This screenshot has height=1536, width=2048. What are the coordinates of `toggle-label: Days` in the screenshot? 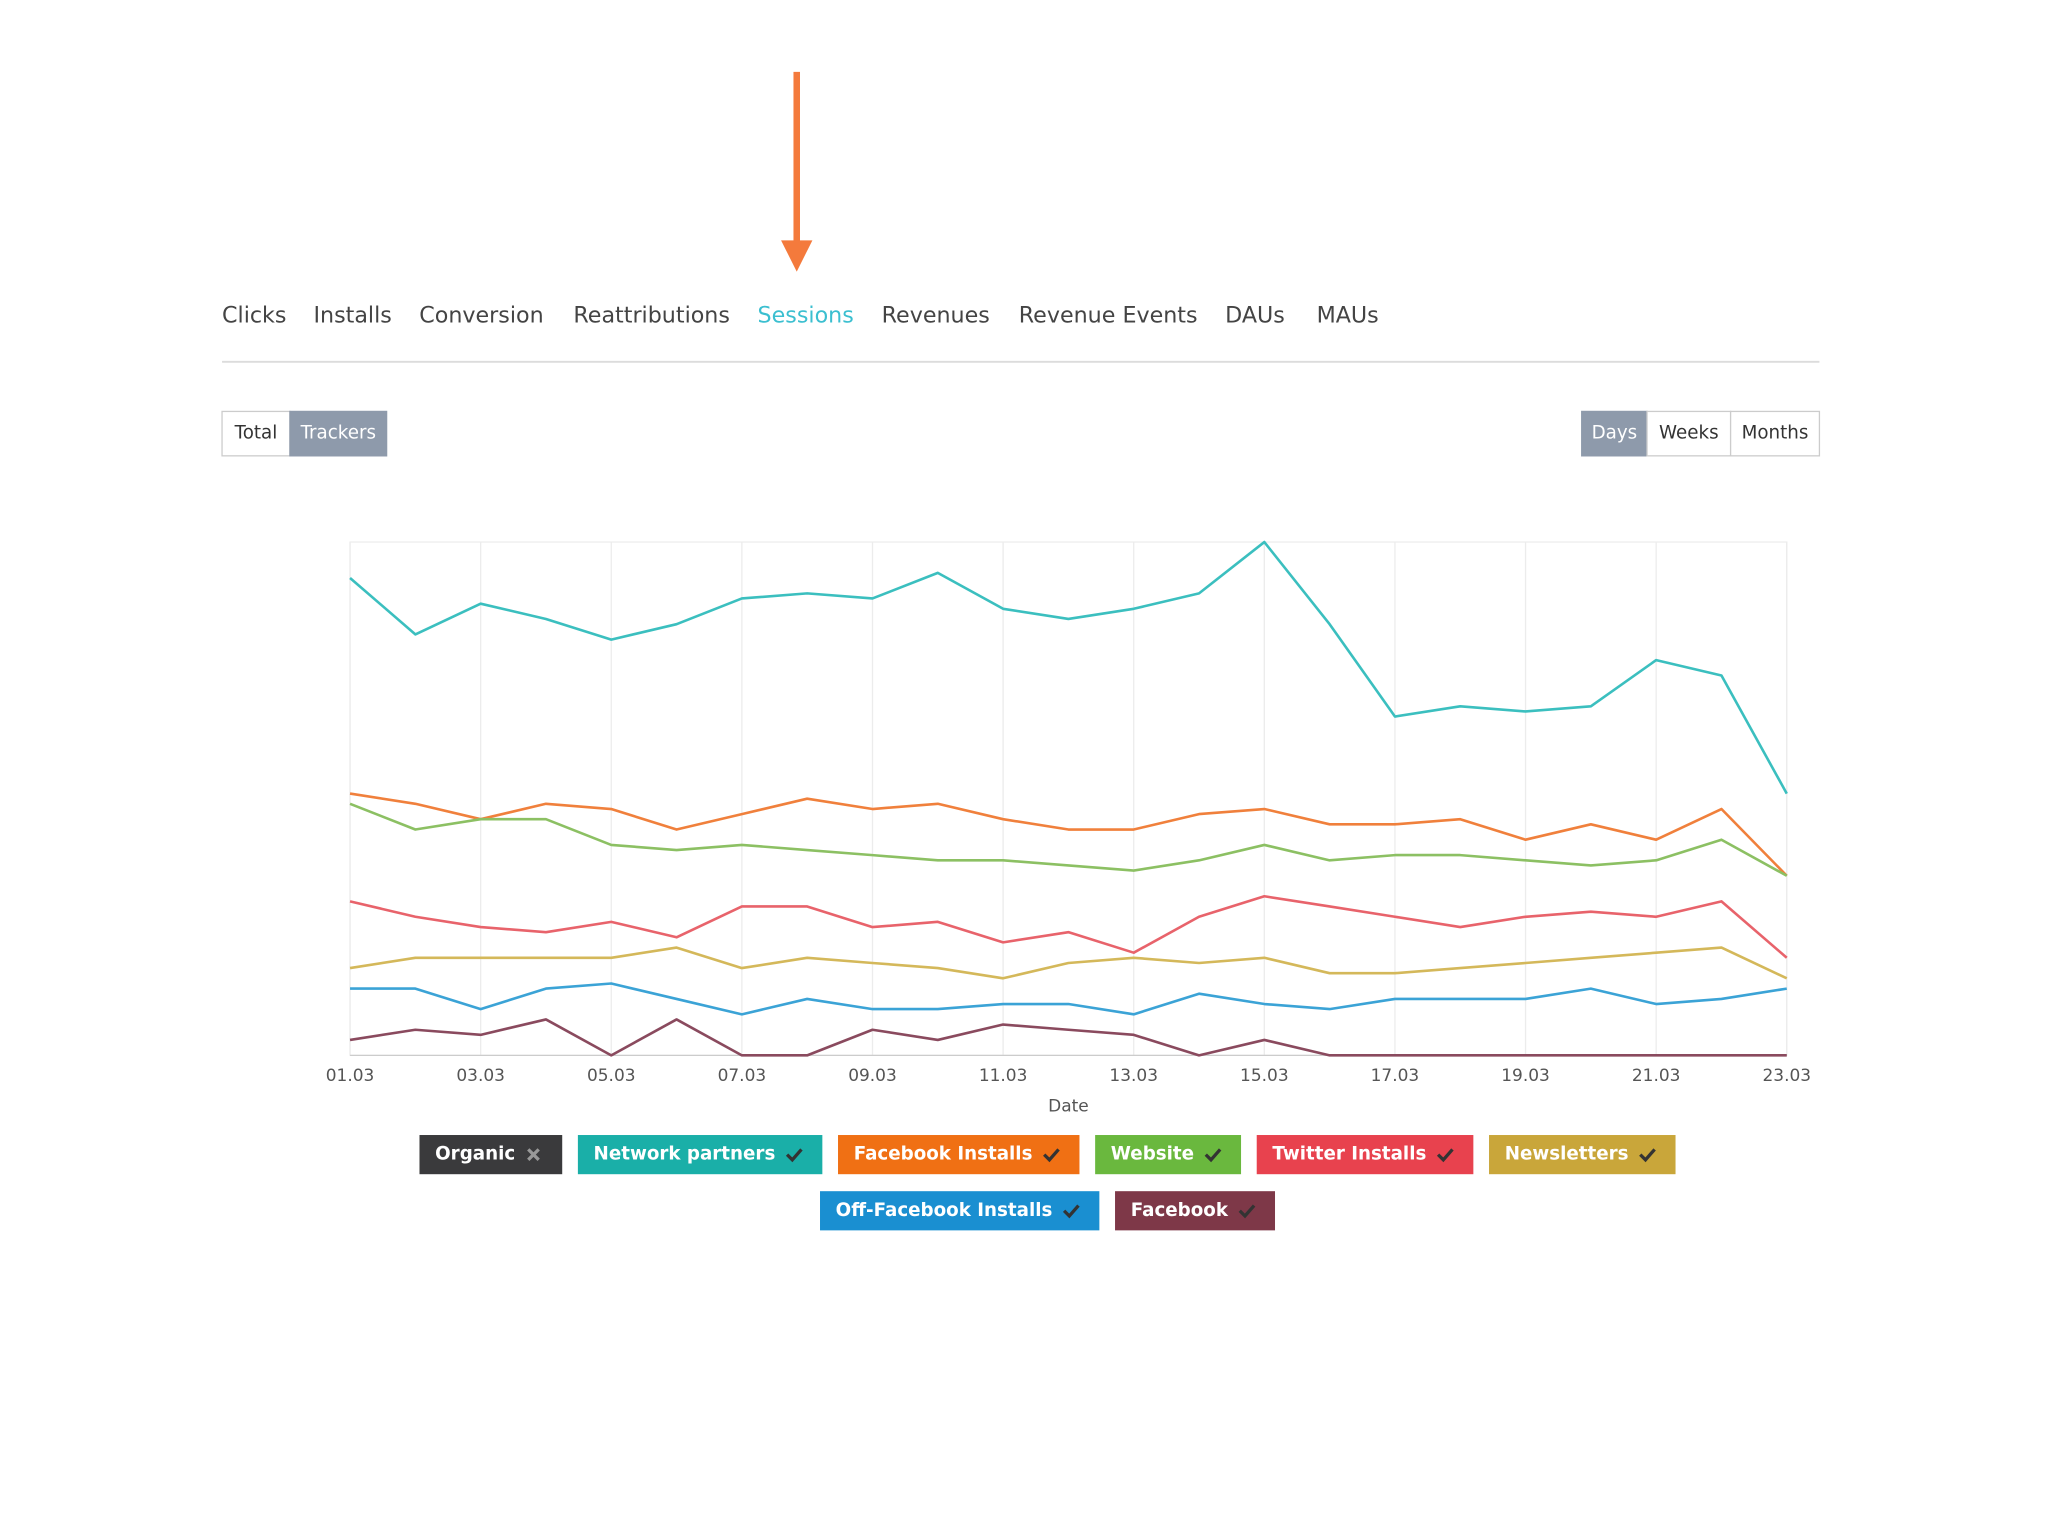 It's located at (1615, 433).